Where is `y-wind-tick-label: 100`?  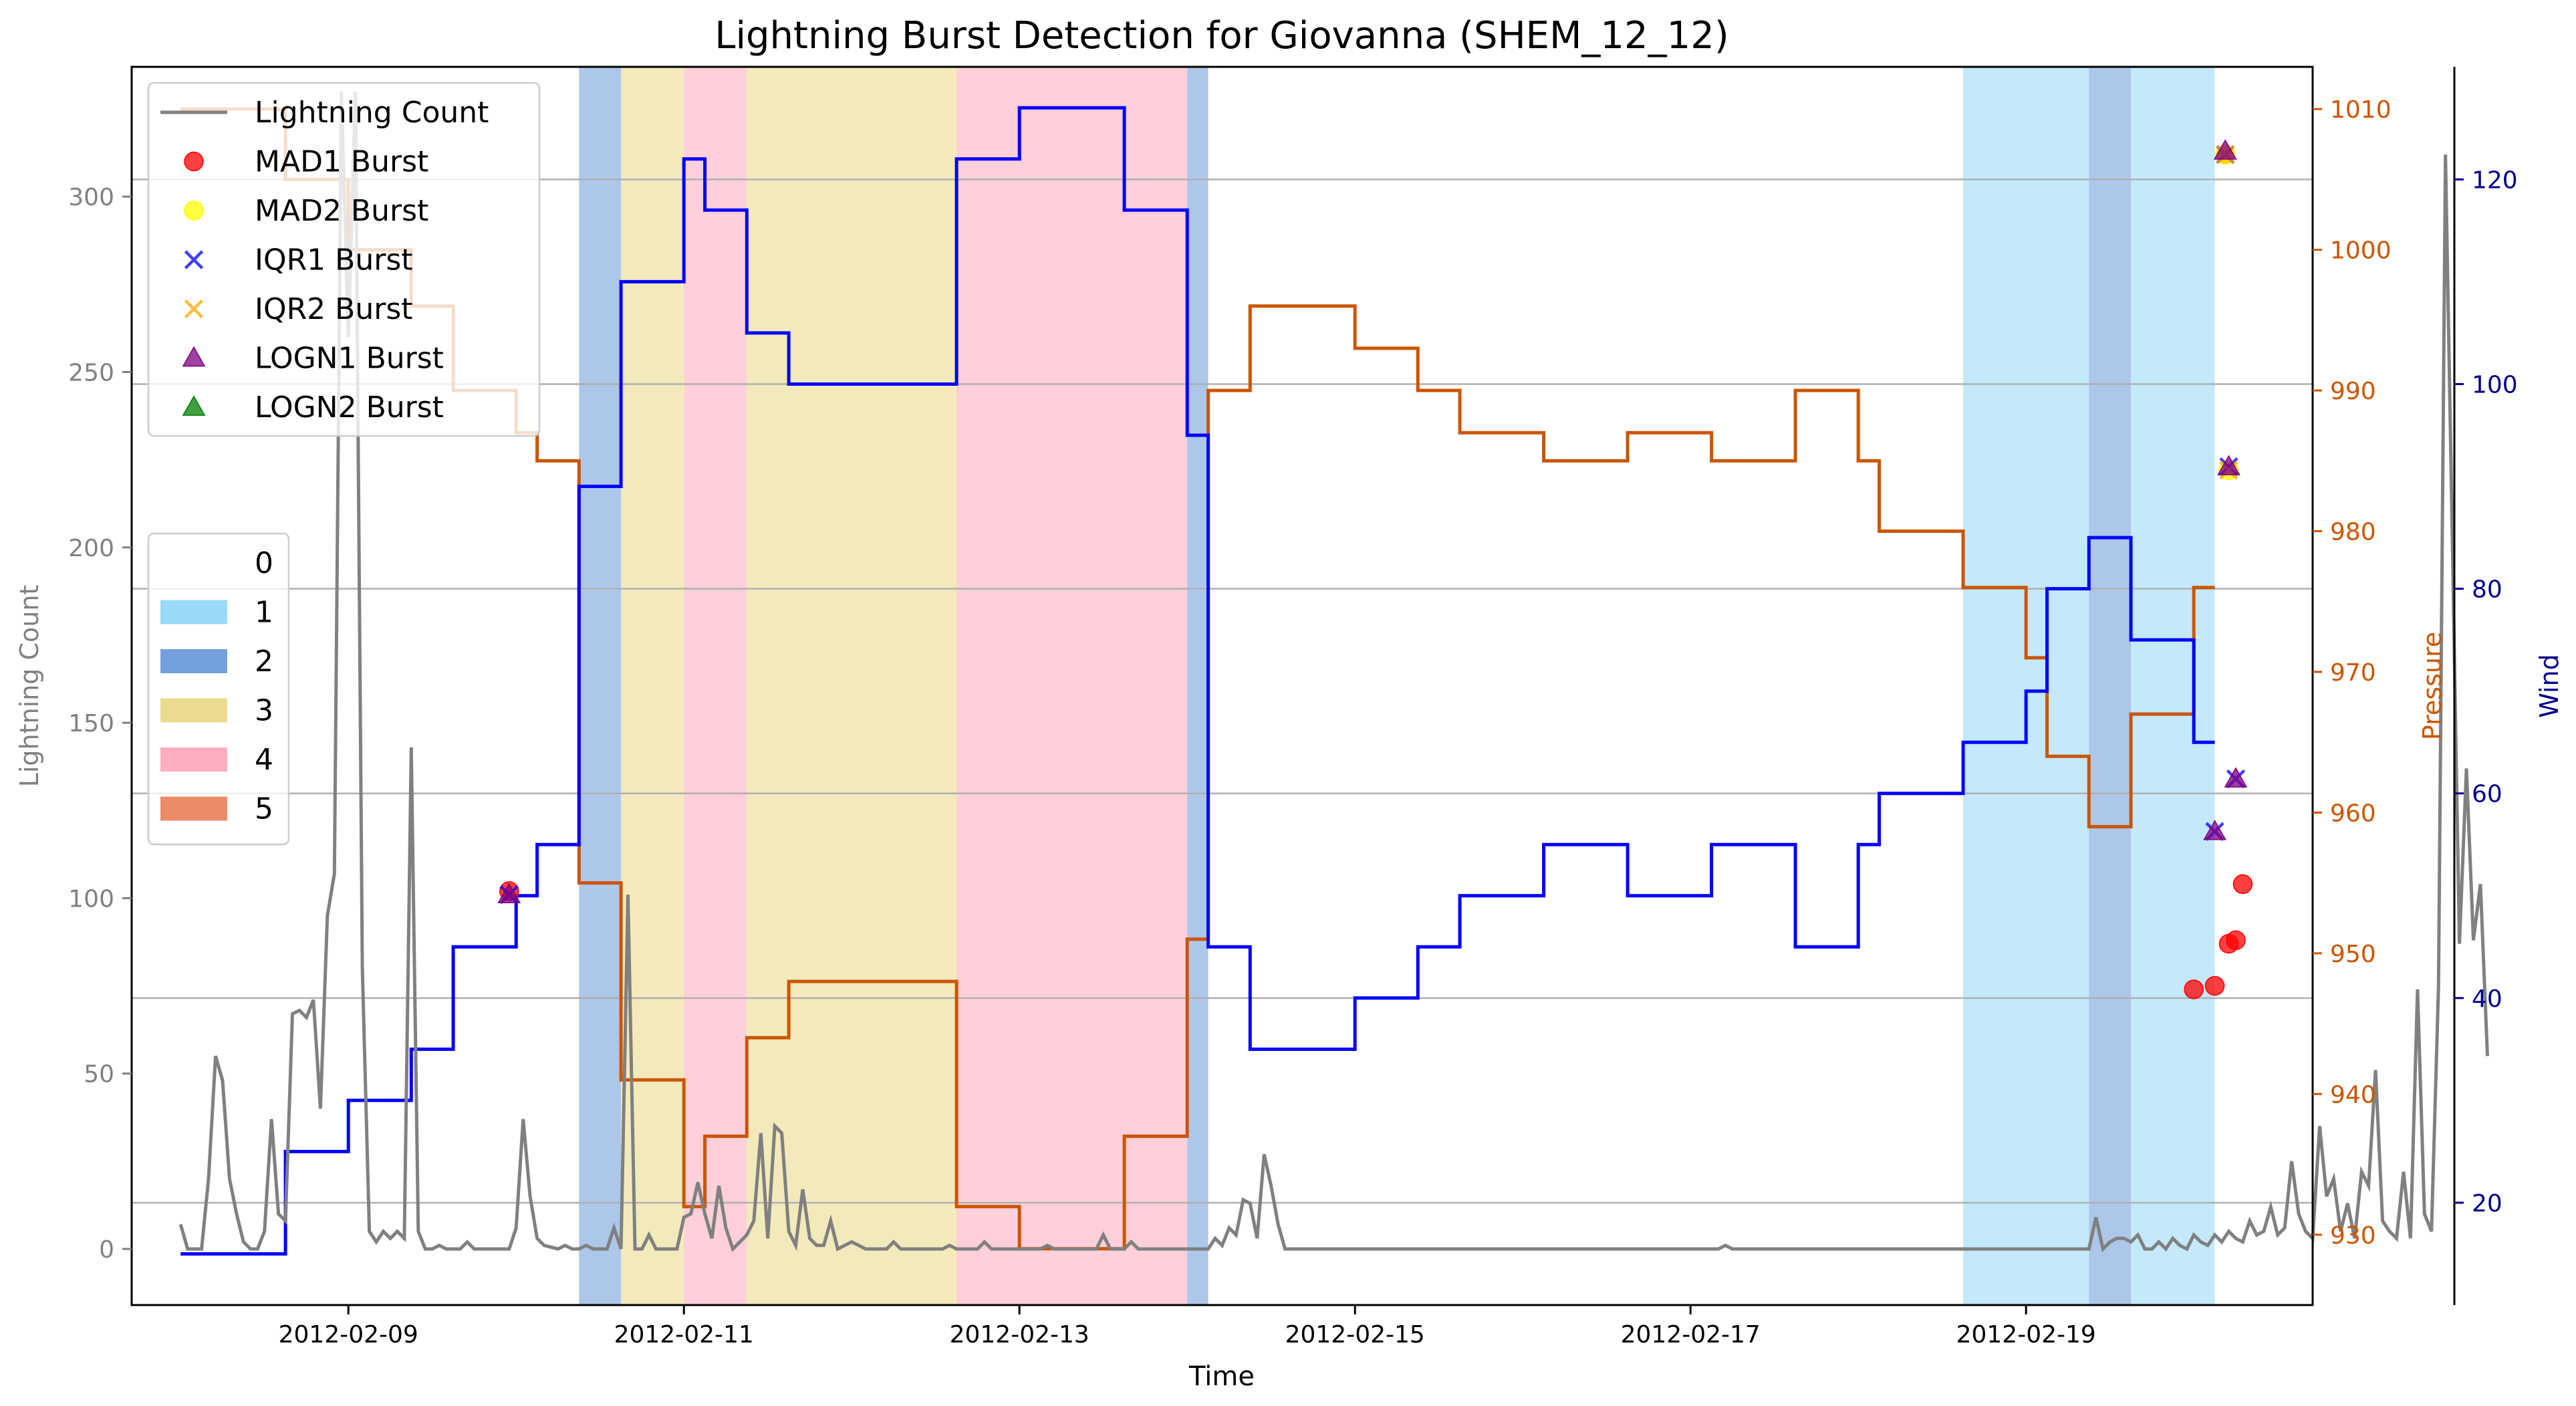
y-wind-tick-label: 100 is located at coordinates (2495, 384).